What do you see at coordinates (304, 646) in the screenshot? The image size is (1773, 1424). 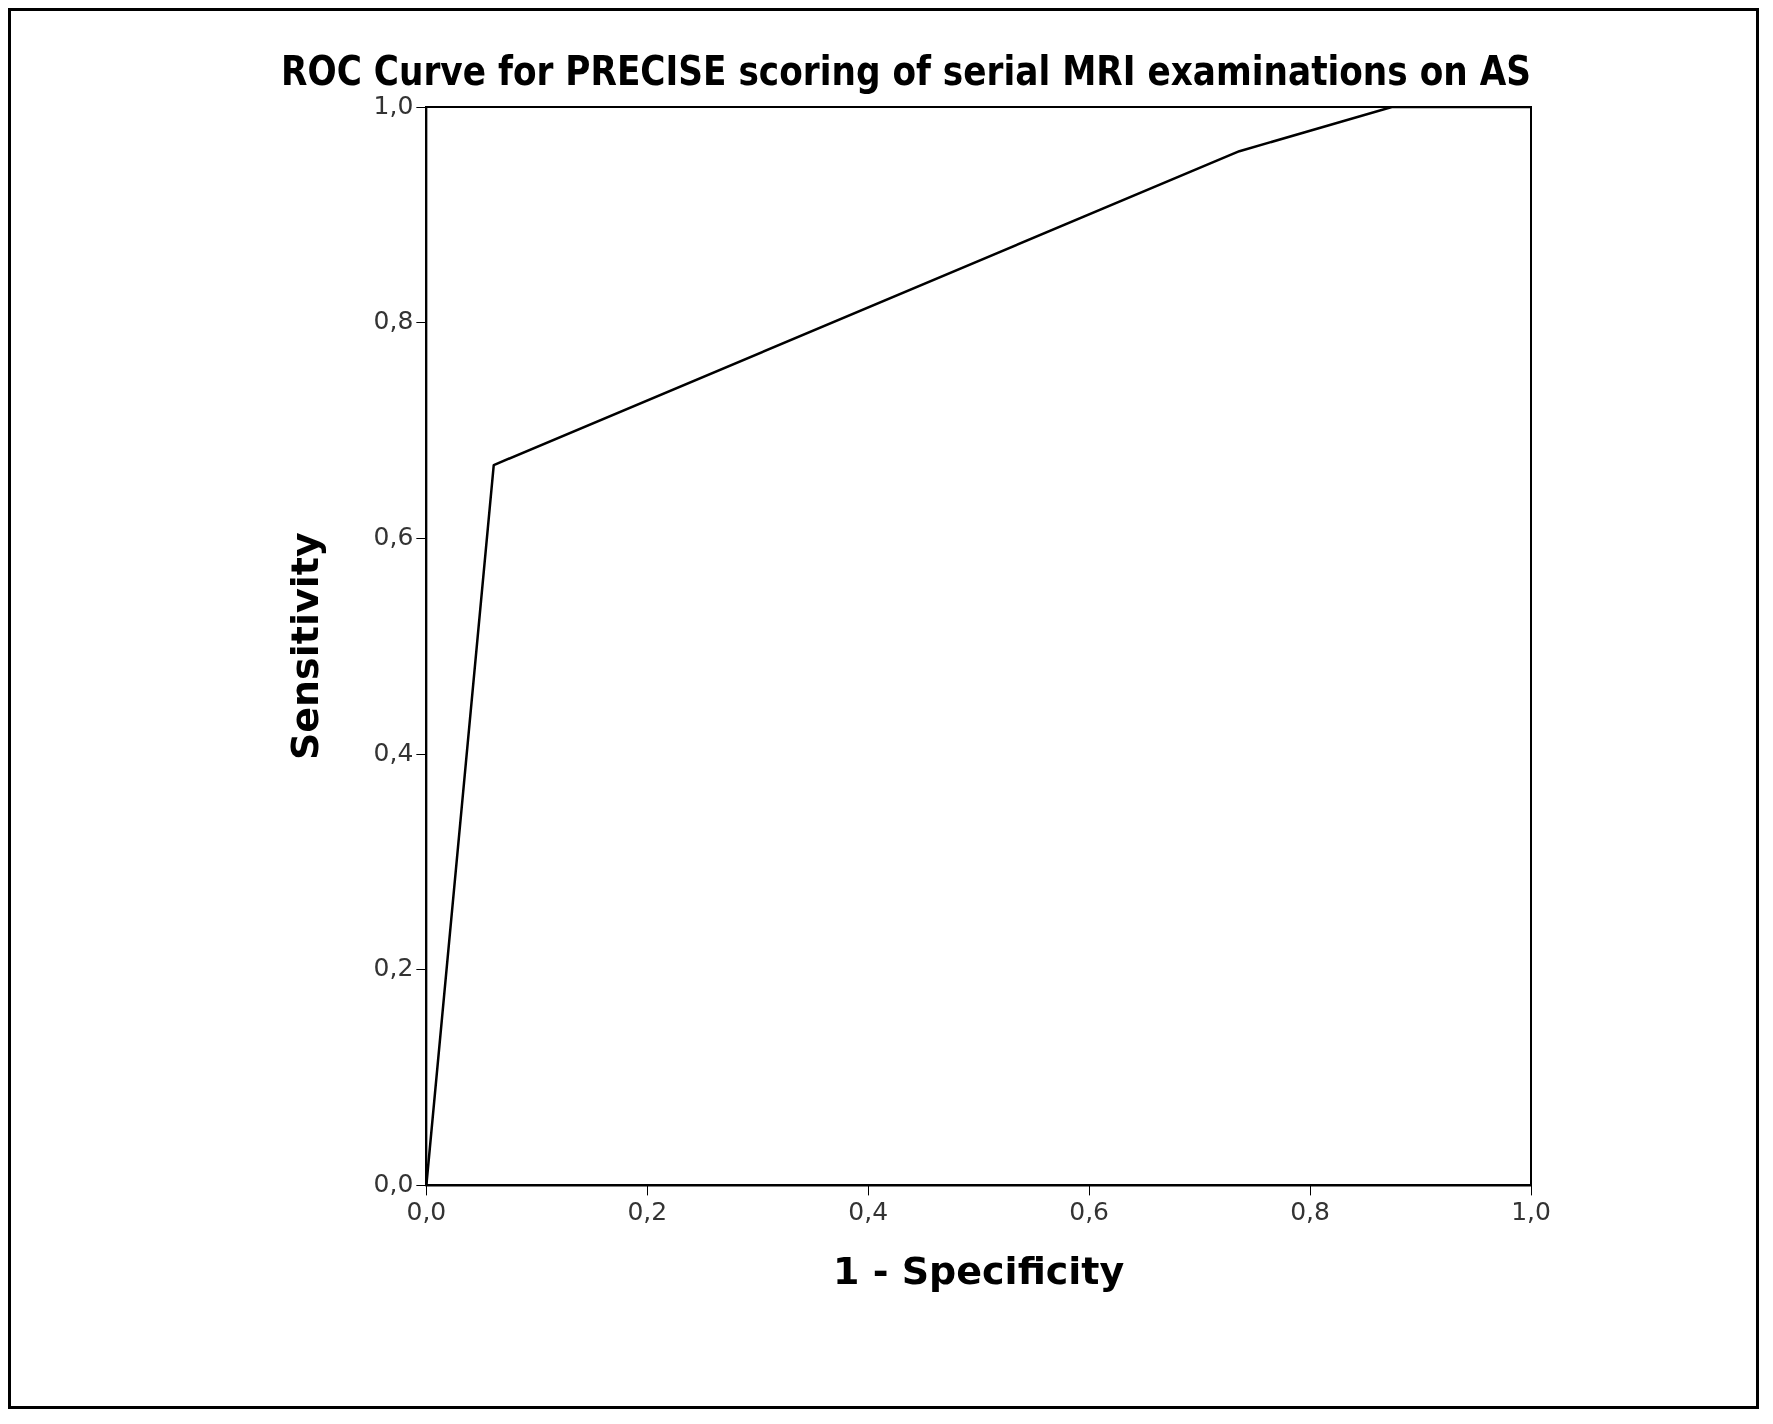 I see `y-axis-title: Sensitivity` at bounding box center [304, 646].